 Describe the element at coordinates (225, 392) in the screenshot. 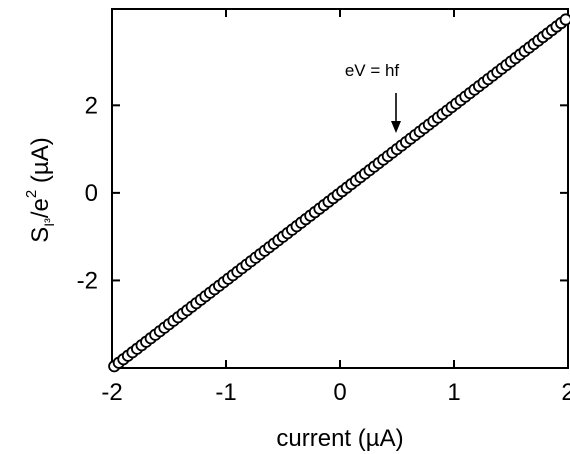

I see `x-tick-label: -1` at that location.